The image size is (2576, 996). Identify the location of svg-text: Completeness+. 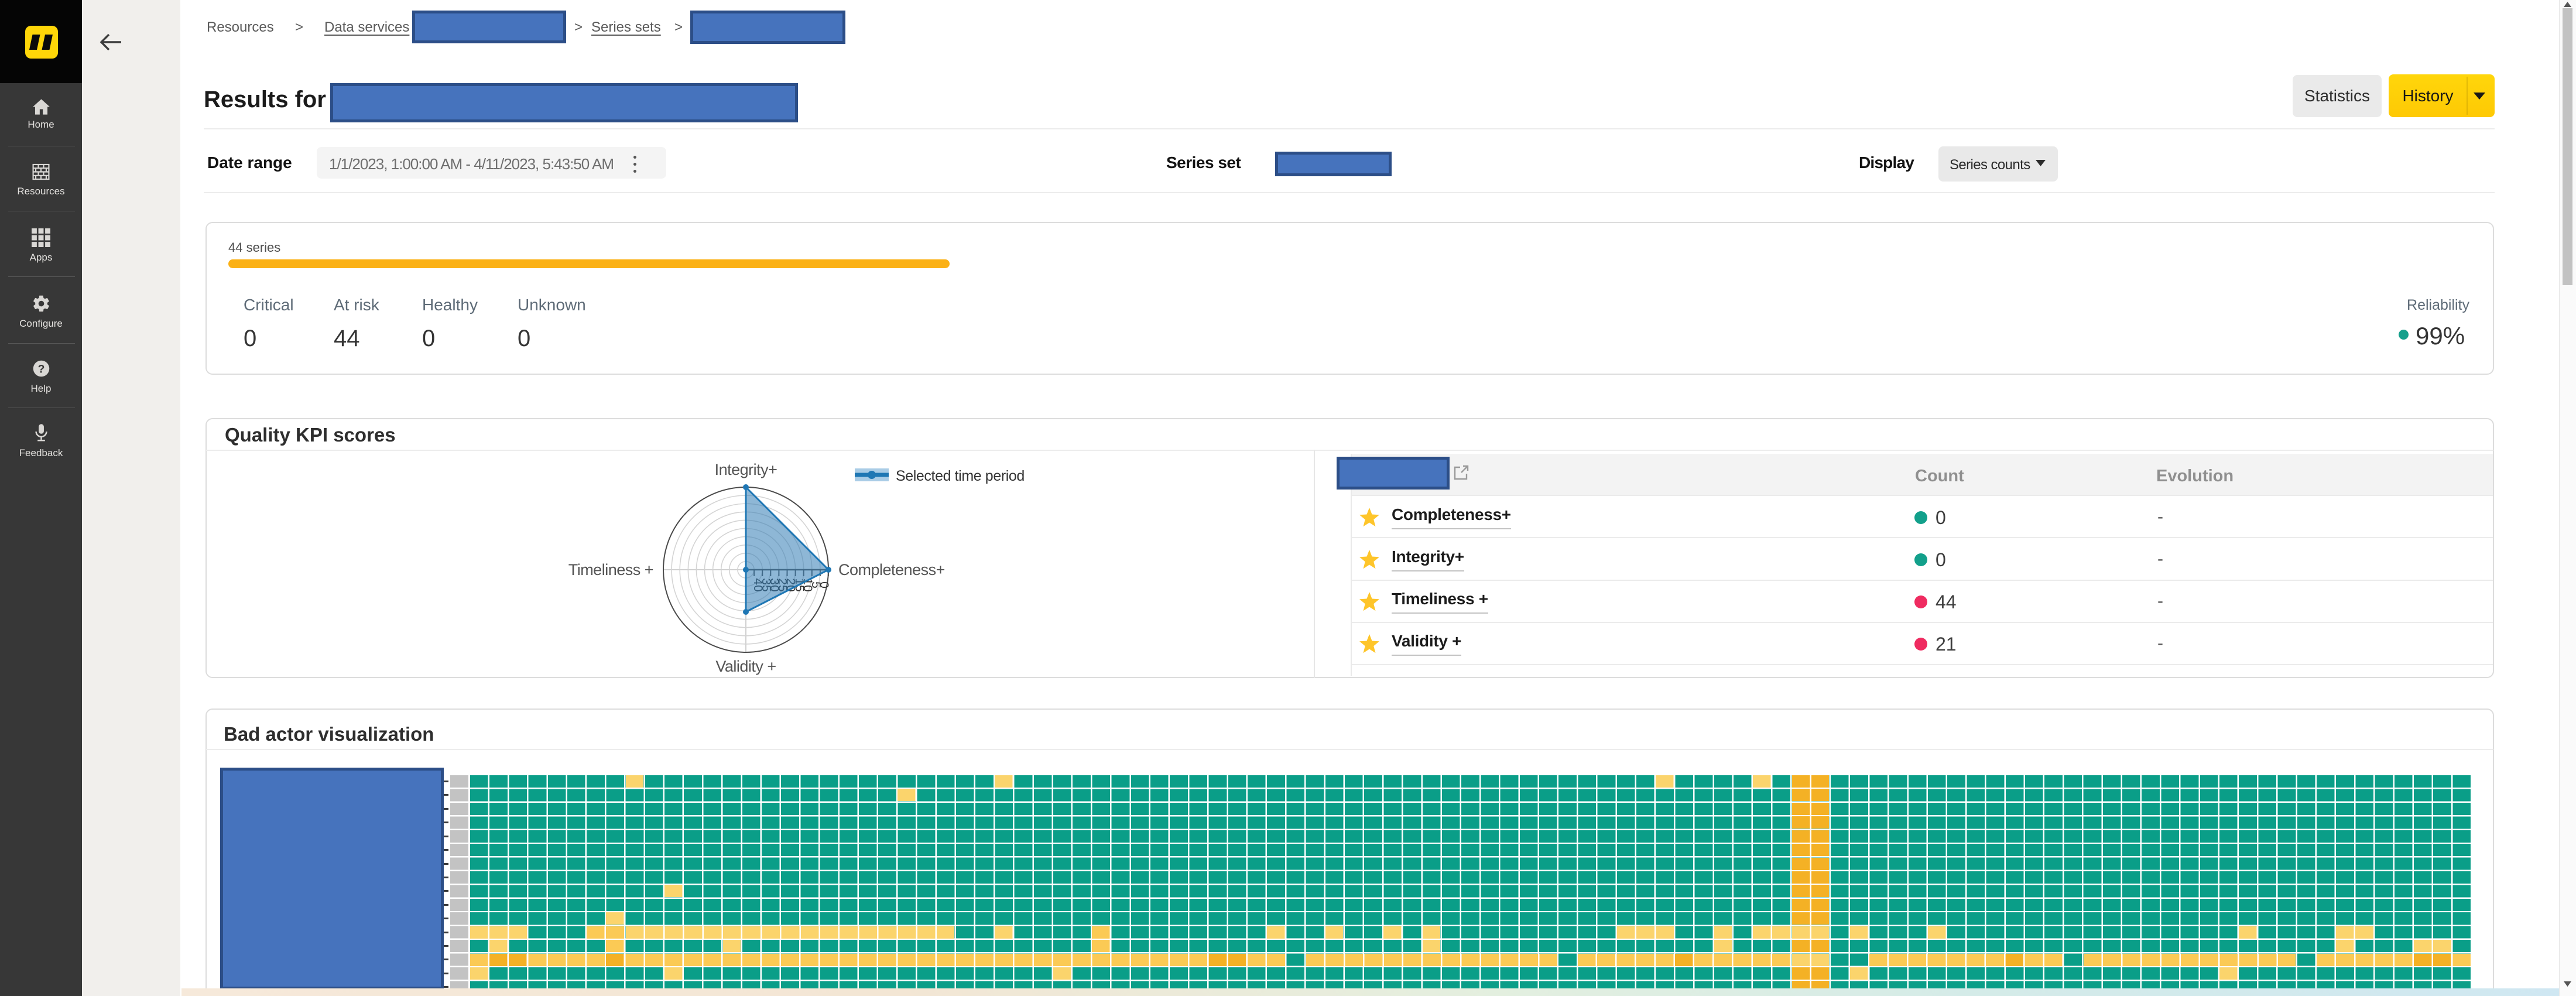
(891, 570).